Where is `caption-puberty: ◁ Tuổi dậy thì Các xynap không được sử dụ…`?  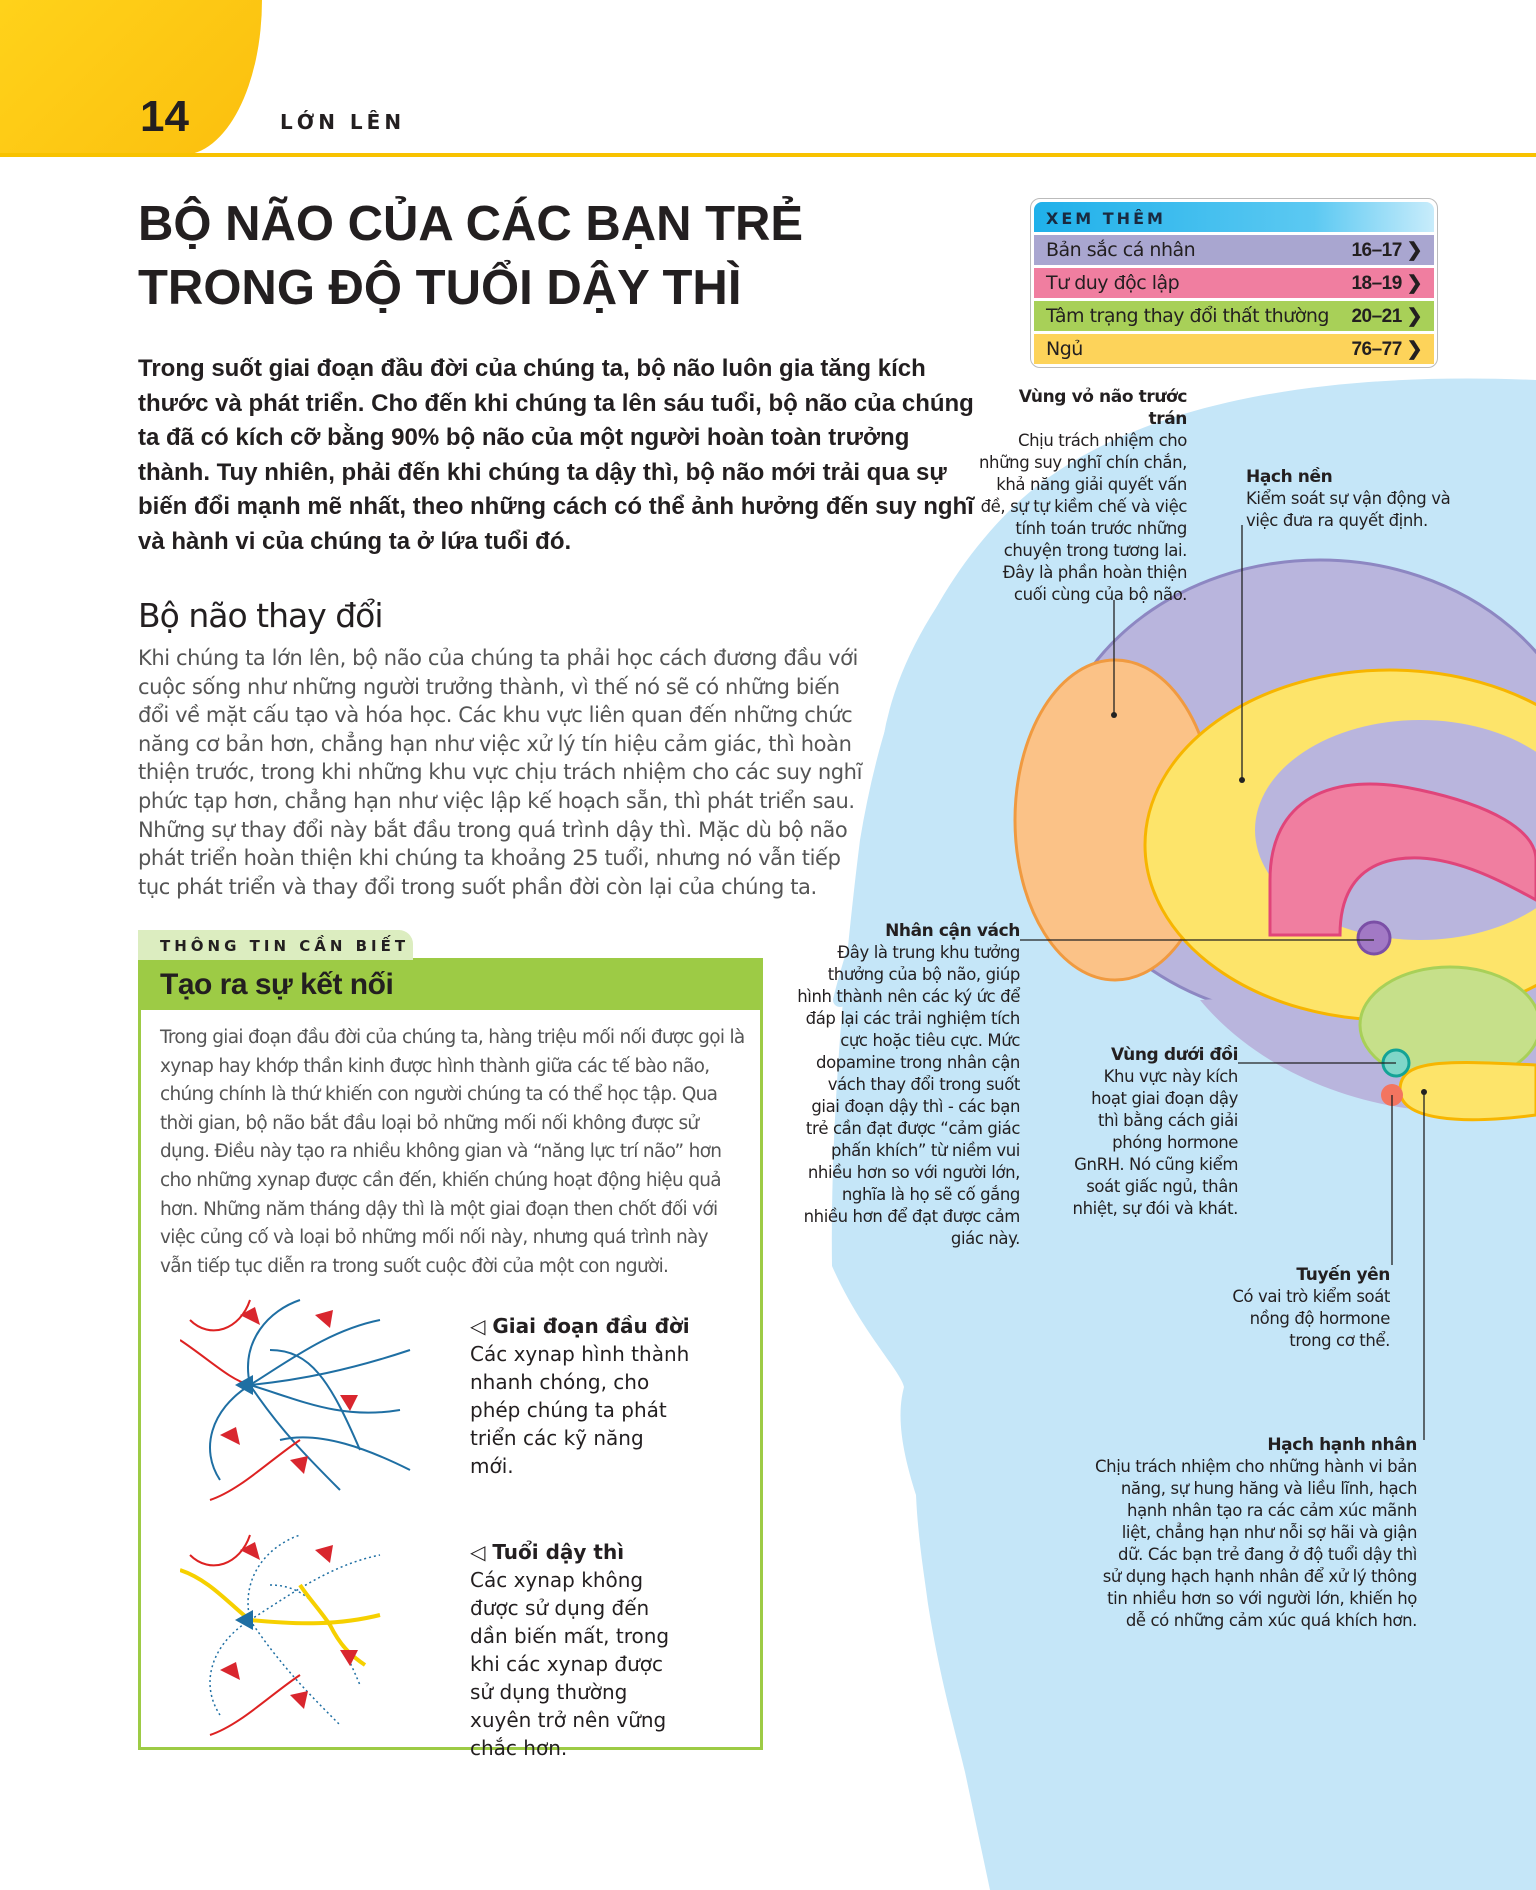
caption-puberty: ◁ Tuổi dậy thì Các xynap không được sử dụ… is located at coordinates (580, 1650).